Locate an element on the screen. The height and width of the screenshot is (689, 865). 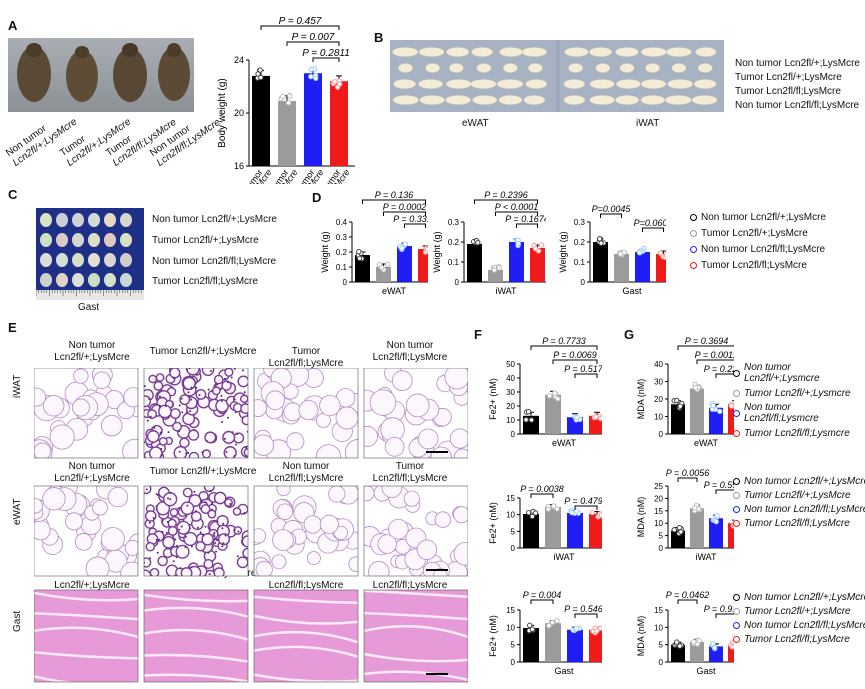
p-value-label: P = 0.4795 is located at coordinates (583, 501).